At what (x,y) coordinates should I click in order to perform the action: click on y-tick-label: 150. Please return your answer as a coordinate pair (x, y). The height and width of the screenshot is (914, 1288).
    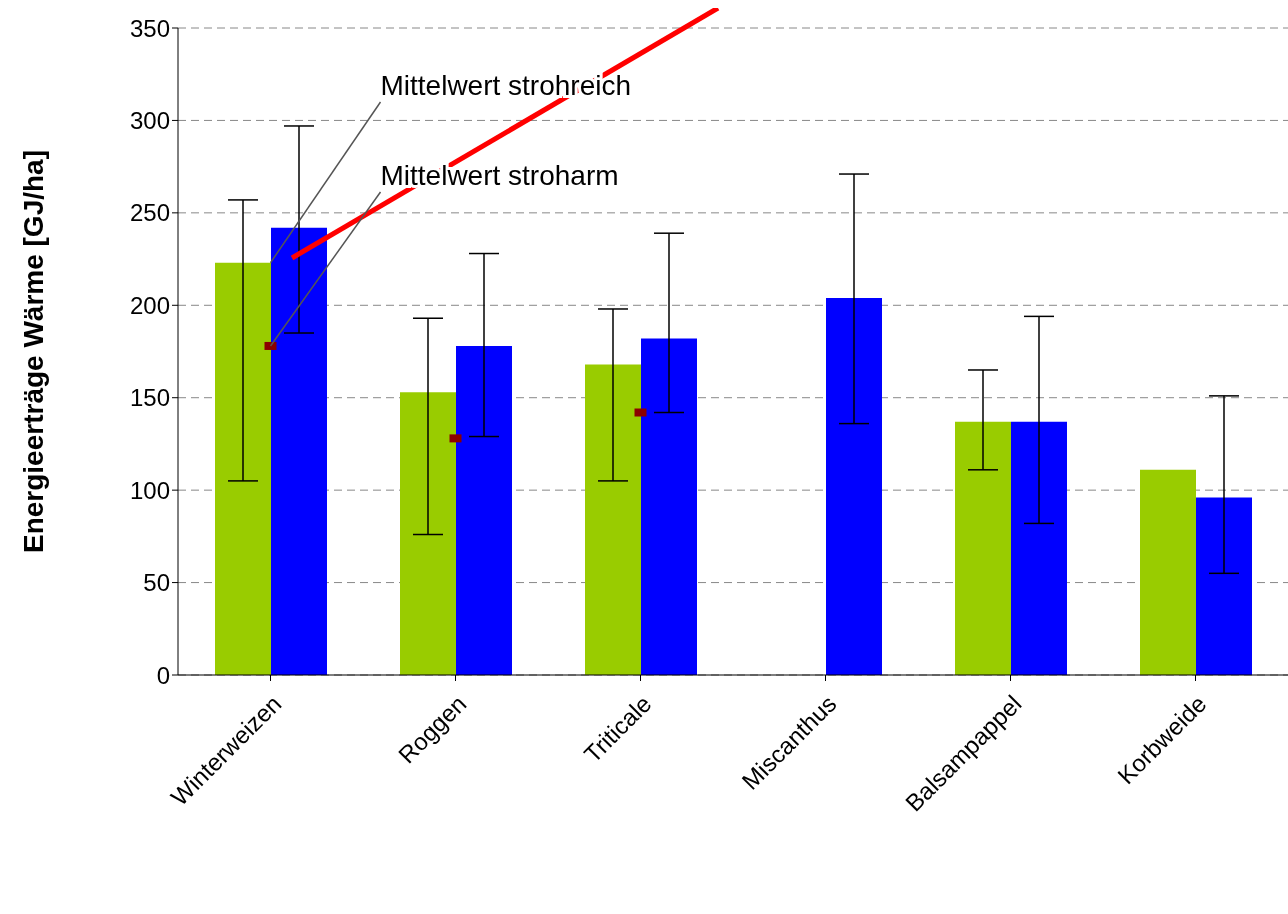
    Looking at the image, I should click on (149, 398).